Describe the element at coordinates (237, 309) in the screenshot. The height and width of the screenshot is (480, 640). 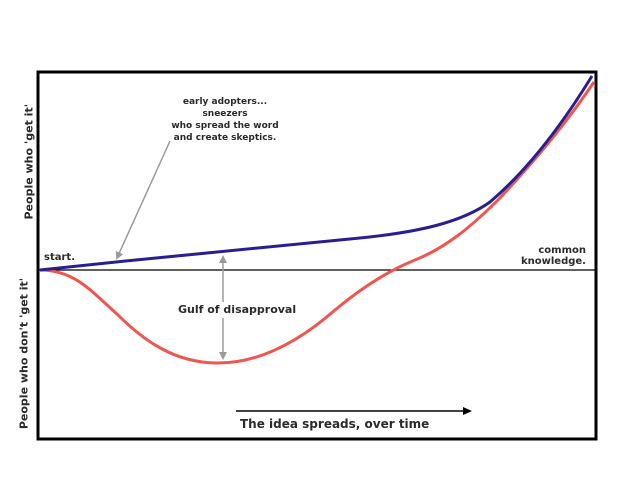
I see `gulf-of-disapproval-label: Gulf of disapproval` at that location.